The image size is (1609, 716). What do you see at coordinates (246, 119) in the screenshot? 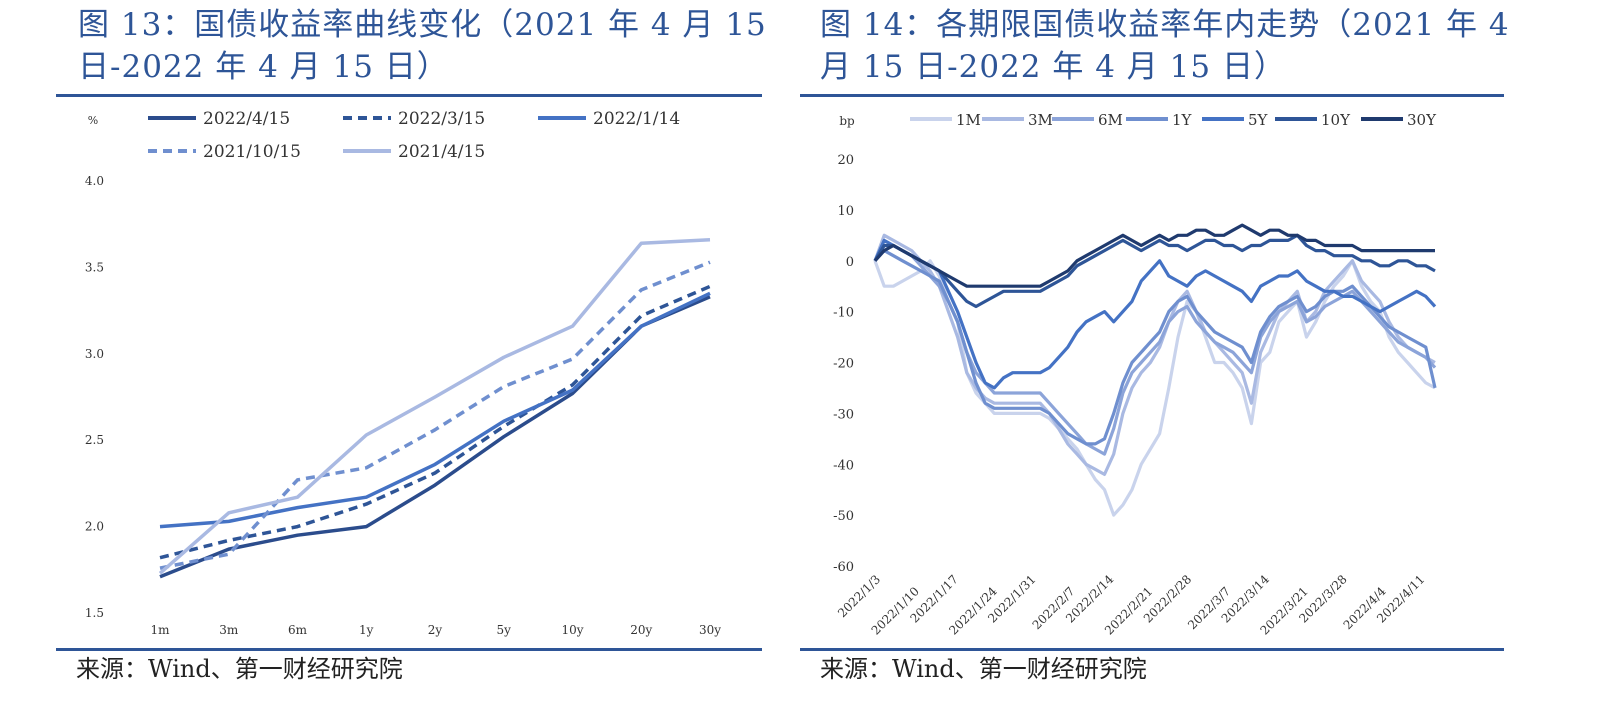
I see `legend-label-2022-4-15: 2022/4/15` at bounding box center [246, 119].